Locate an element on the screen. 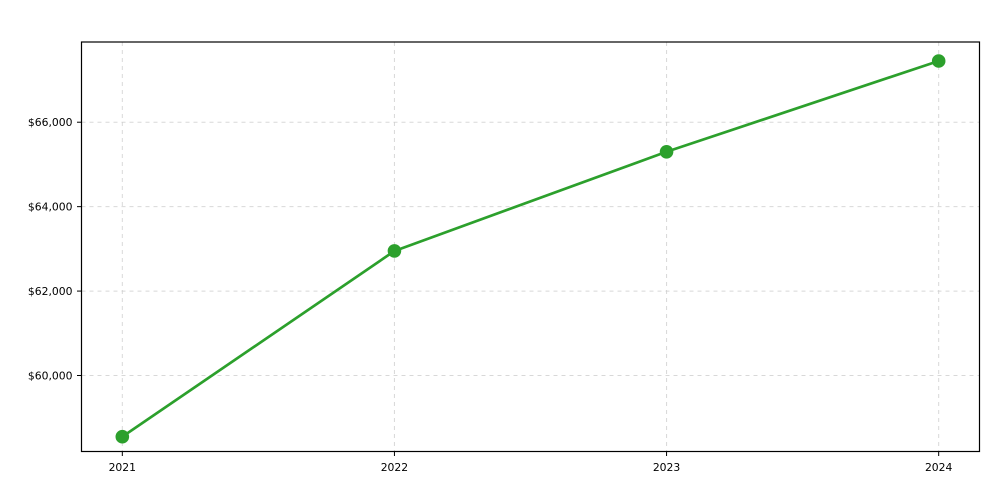  y-tick-label: $64,000 is located at coordinates (50, 206).